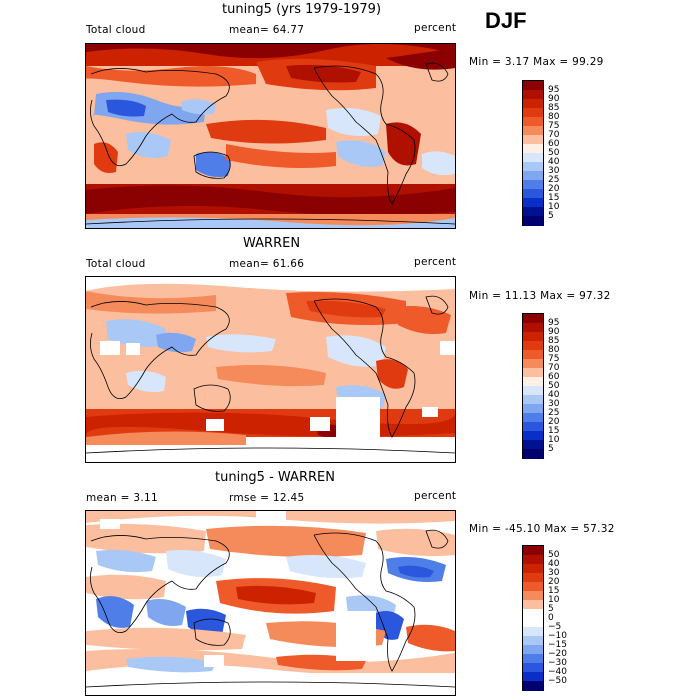 The width and height of the screenshot is (700, 700). Describe the element at coordinates (435, 28) in the screenshot. I see `panel1-units-label: percent` at that location.